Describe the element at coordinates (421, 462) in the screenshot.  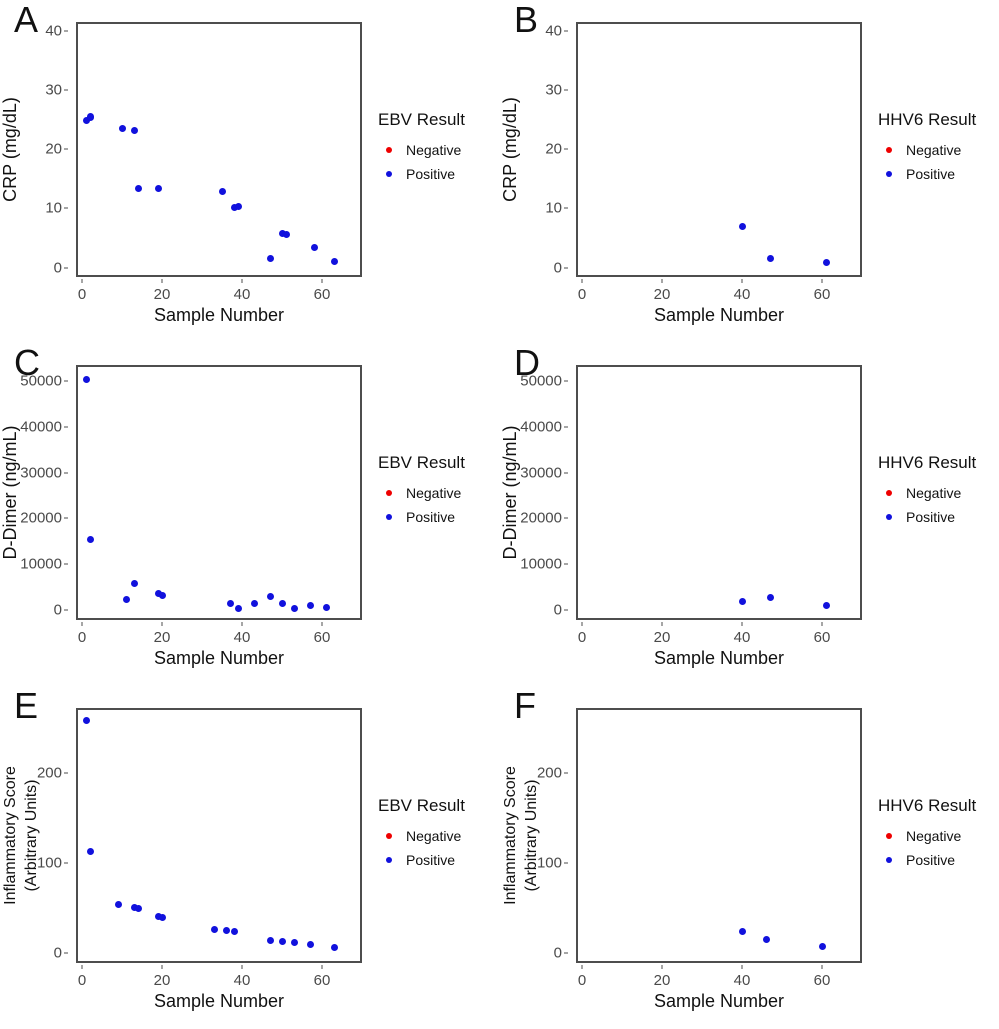
I see `legend-title: EBV Result` at that location.